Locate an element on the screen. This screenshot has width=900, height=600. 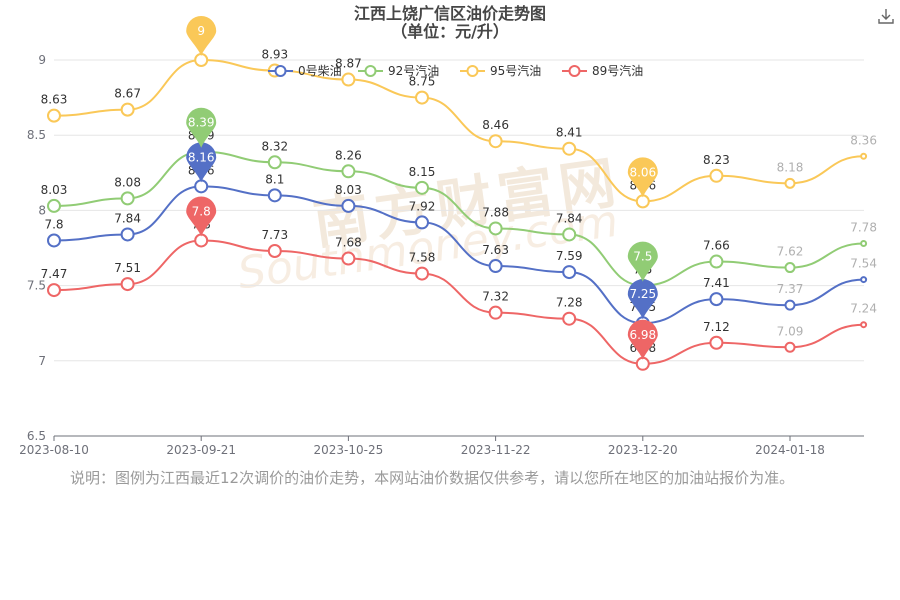
marker-pin-label: 8.06 is located at coordinates (642, 172).